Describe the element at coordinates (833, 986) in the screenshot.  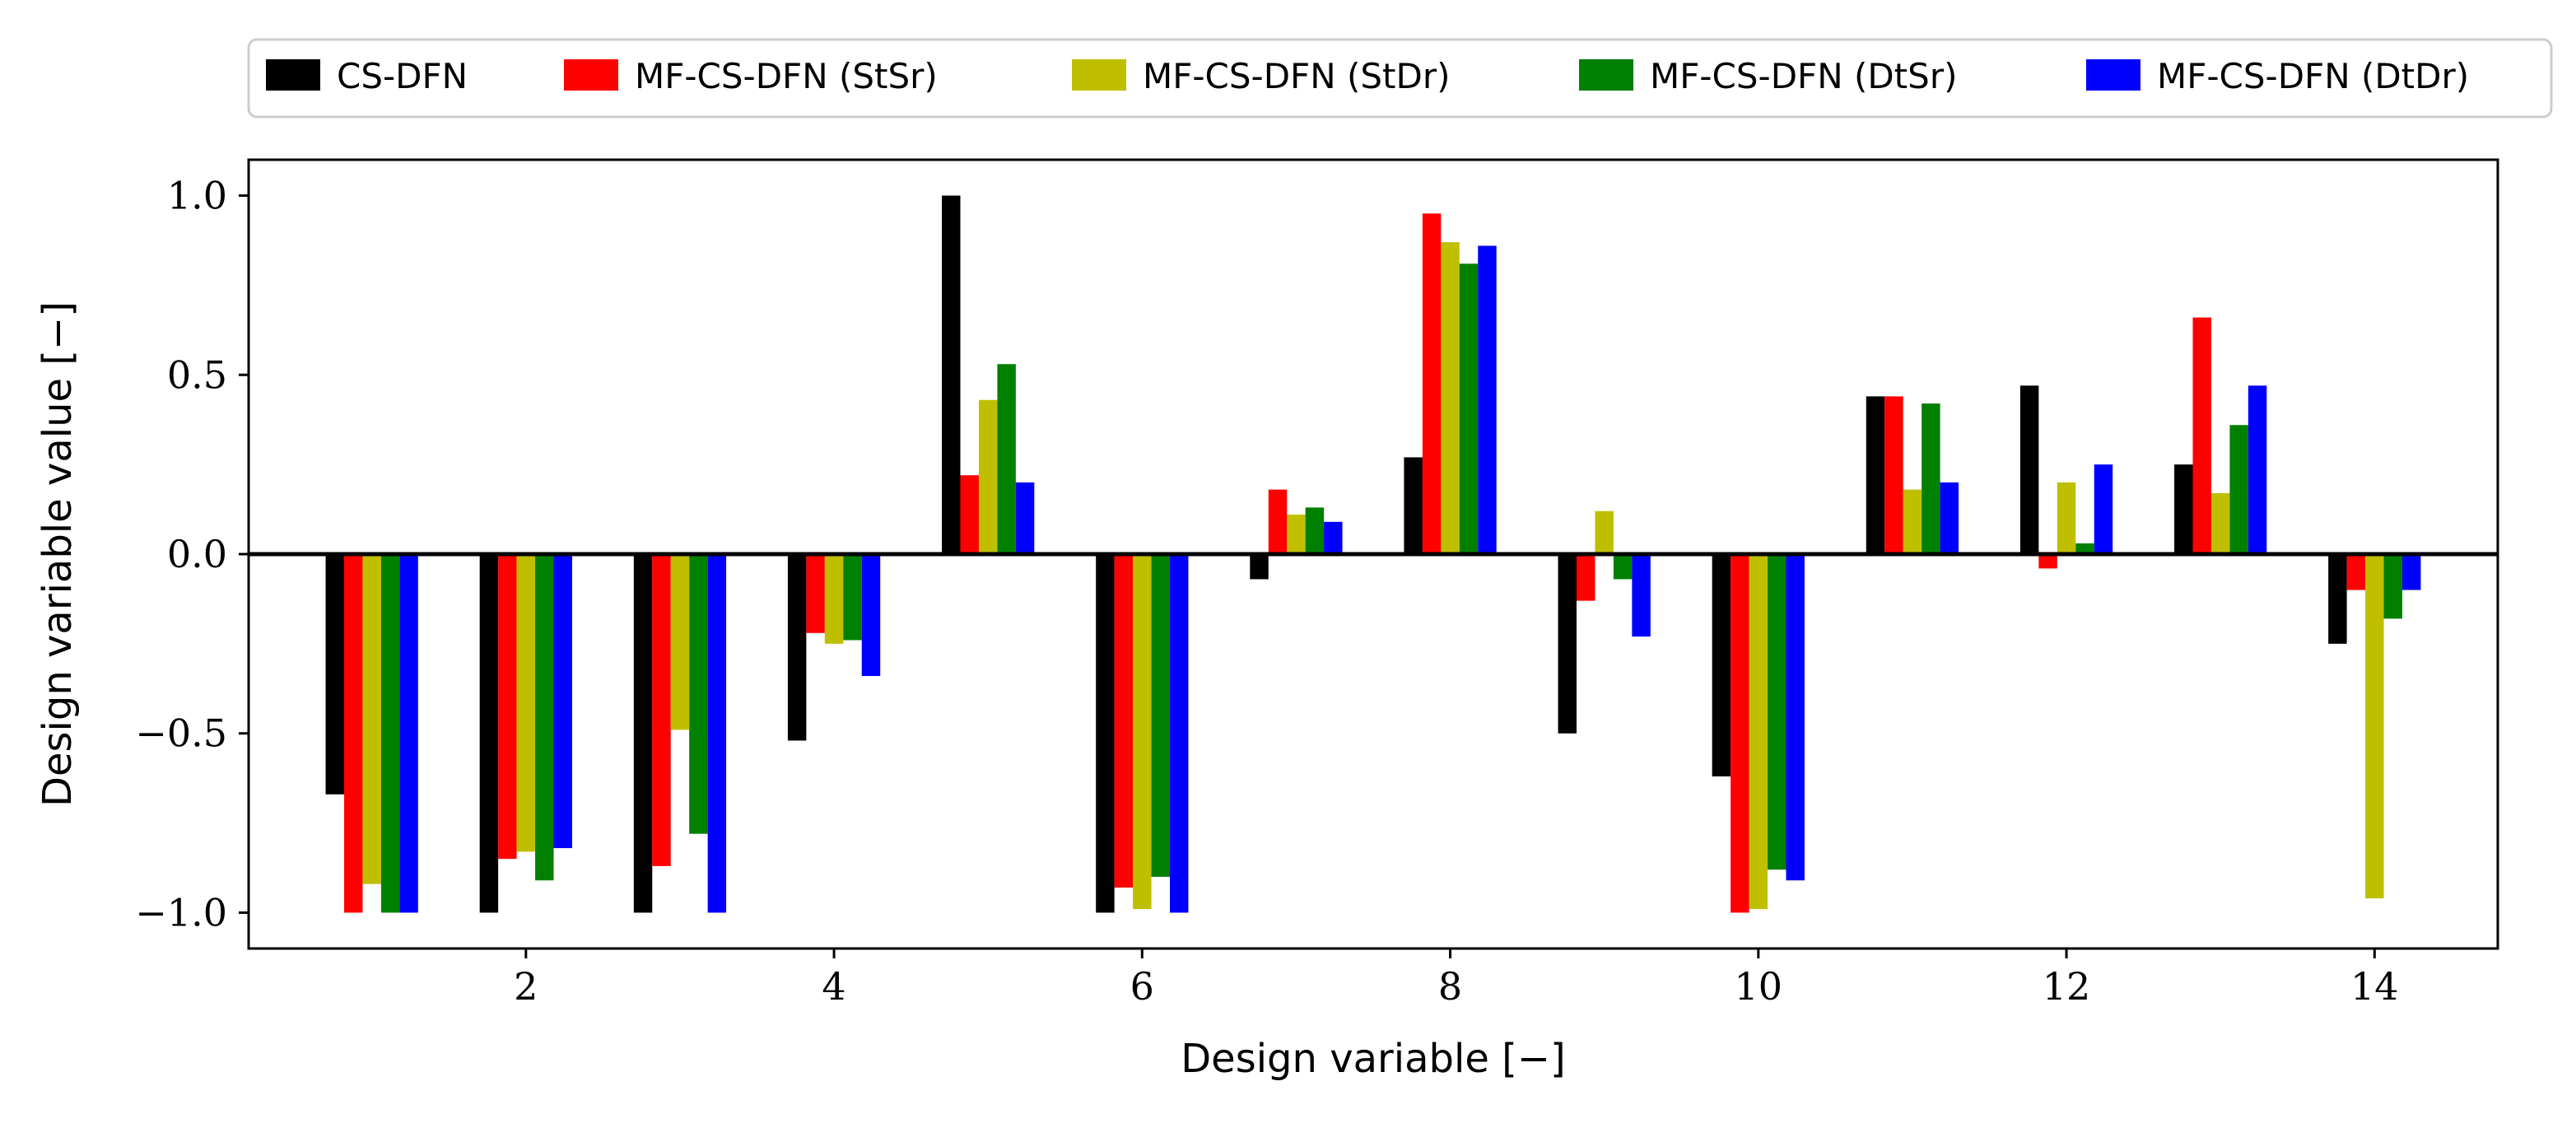
I see `x-tick-label: 4` at that location.